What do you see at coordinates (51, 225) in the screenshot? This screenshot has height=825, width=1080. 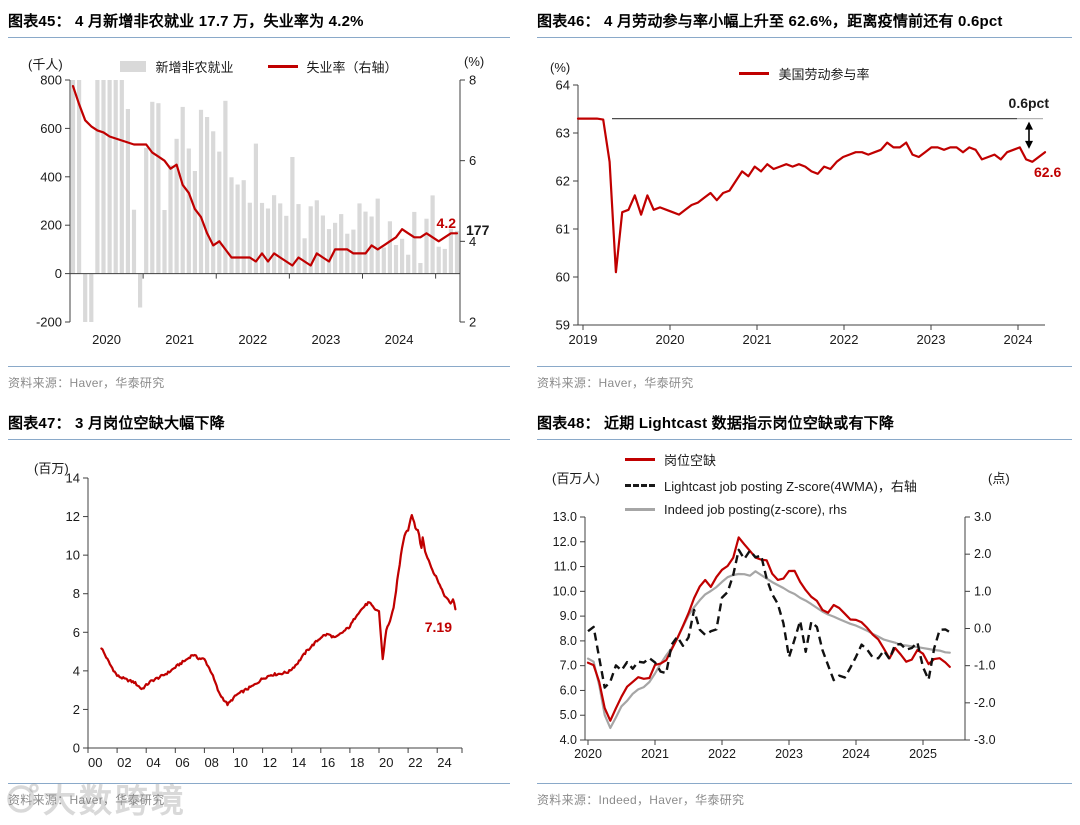 I see `svg-text: 200` at bounding box center [51, 225].